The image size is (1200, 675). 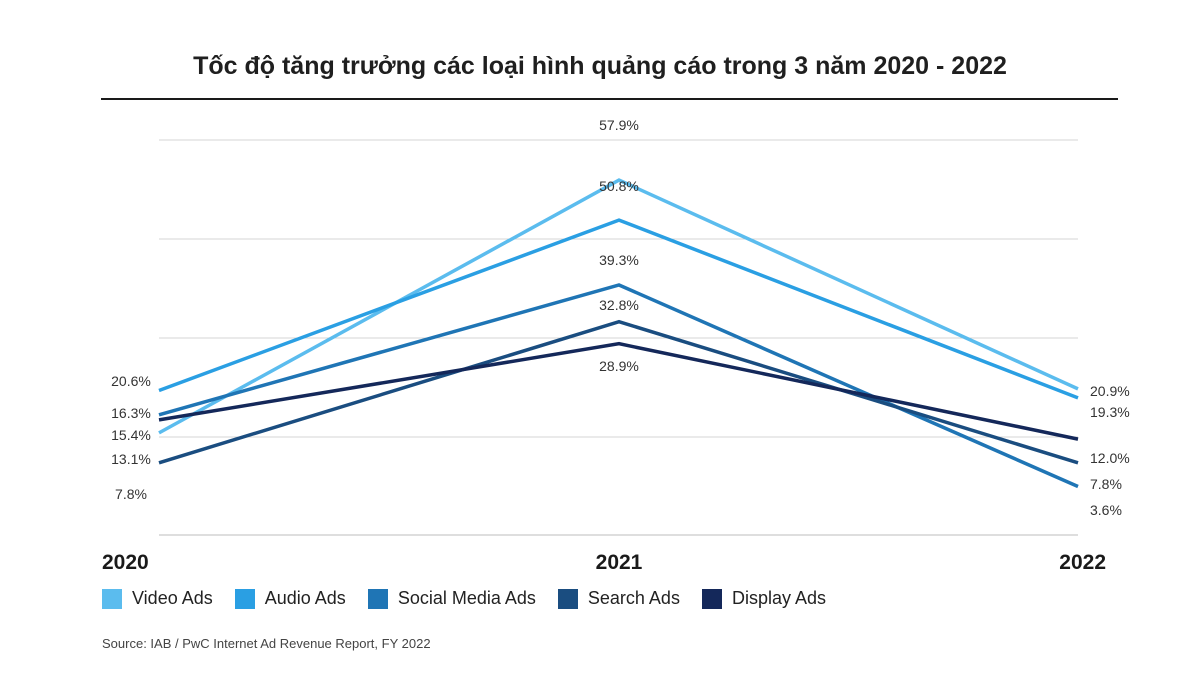 What do you see at coordinates (1110, 391) in the screenshot?
I see `data-label-video-ads-2022: 20.9%` at bounding box center [1110, 391].